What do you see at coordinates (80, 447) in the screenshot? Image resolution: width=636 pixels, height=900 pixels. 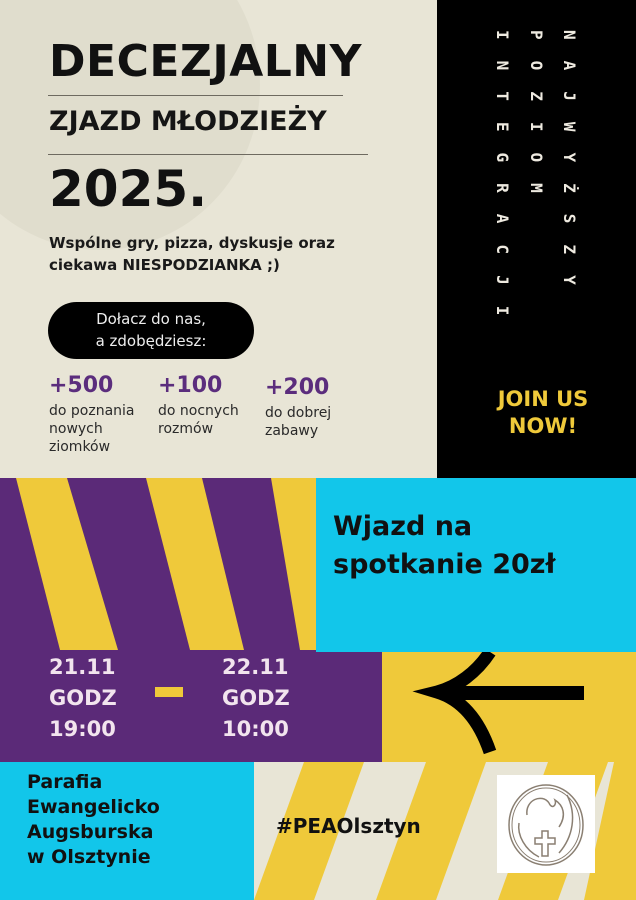 I see `stat-label-line: ziomków` at bounding box center [80, 447].